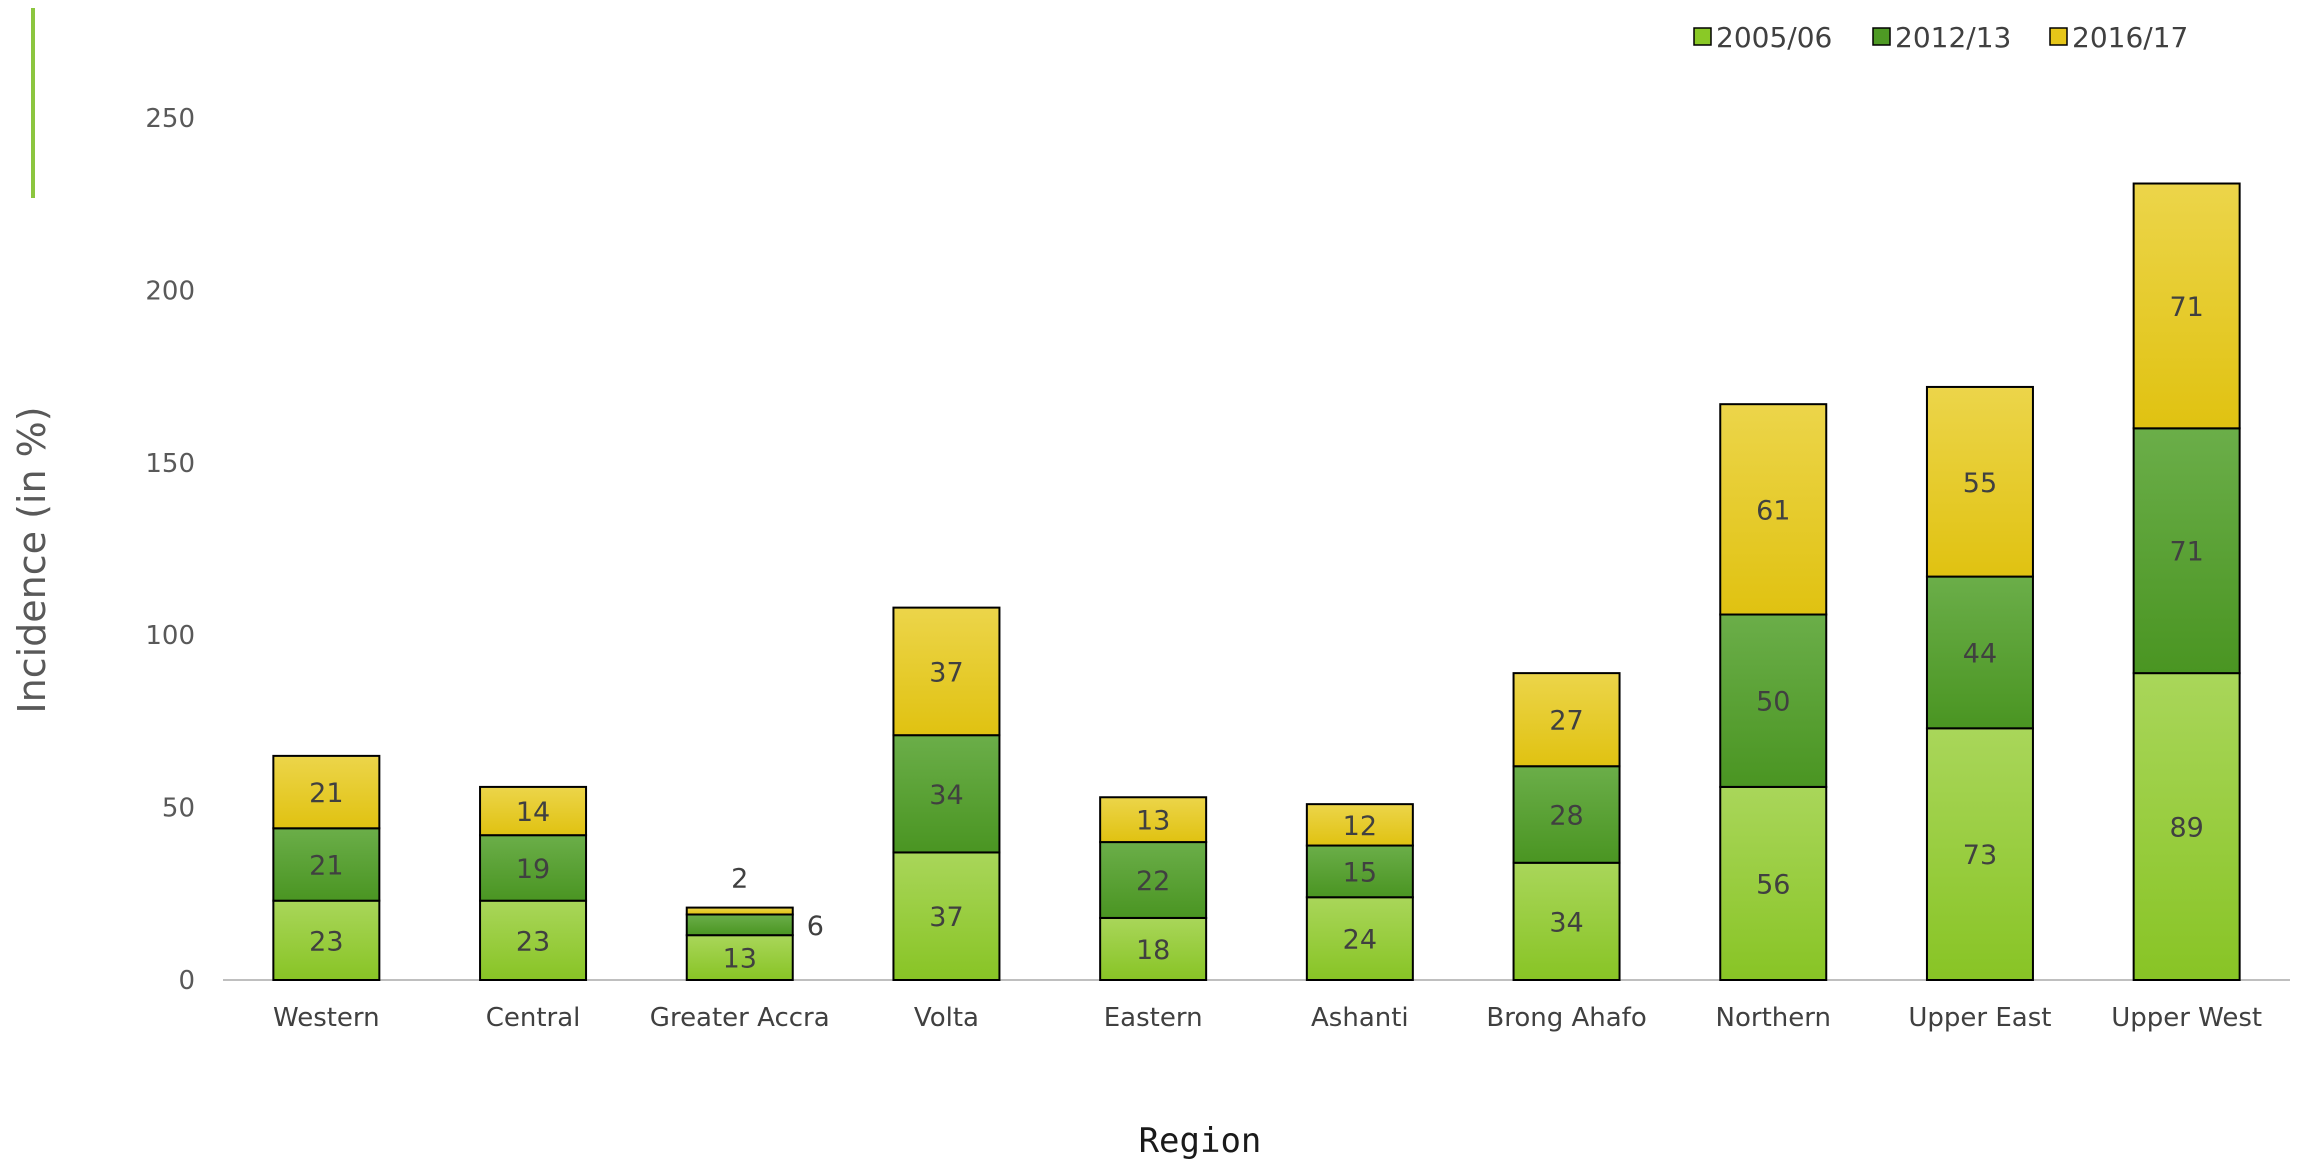 The width and height of the screenshot is (2297, 1164). Describe the element at coordinates (1153, 1018) in the screenshot. I see `x-tick-label: Eastern` at that location.